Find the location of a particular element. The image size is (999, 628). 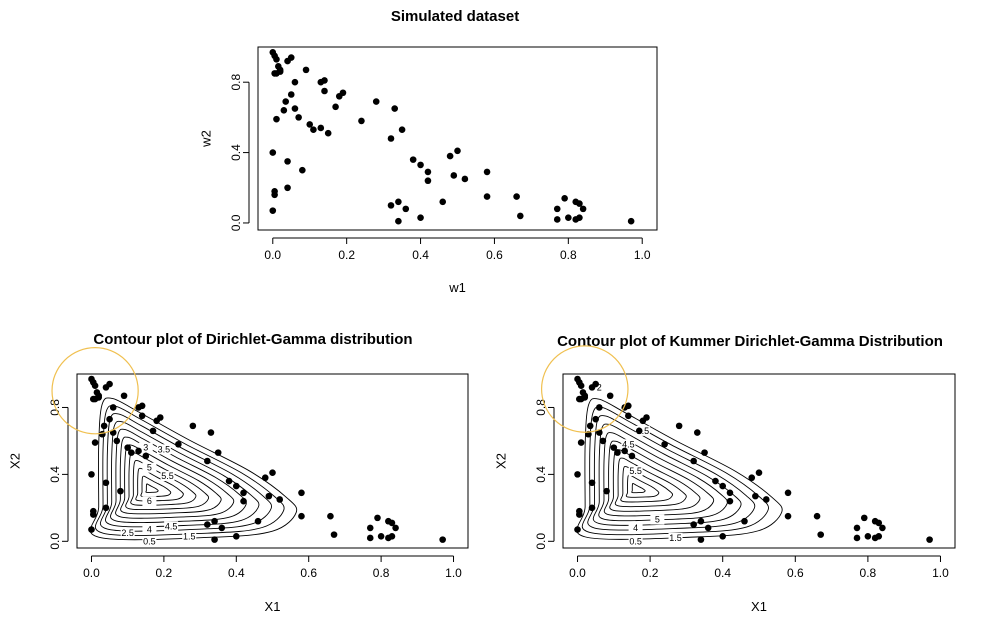

x-tick-label: 0.4 is located at coordinates (236, 573).